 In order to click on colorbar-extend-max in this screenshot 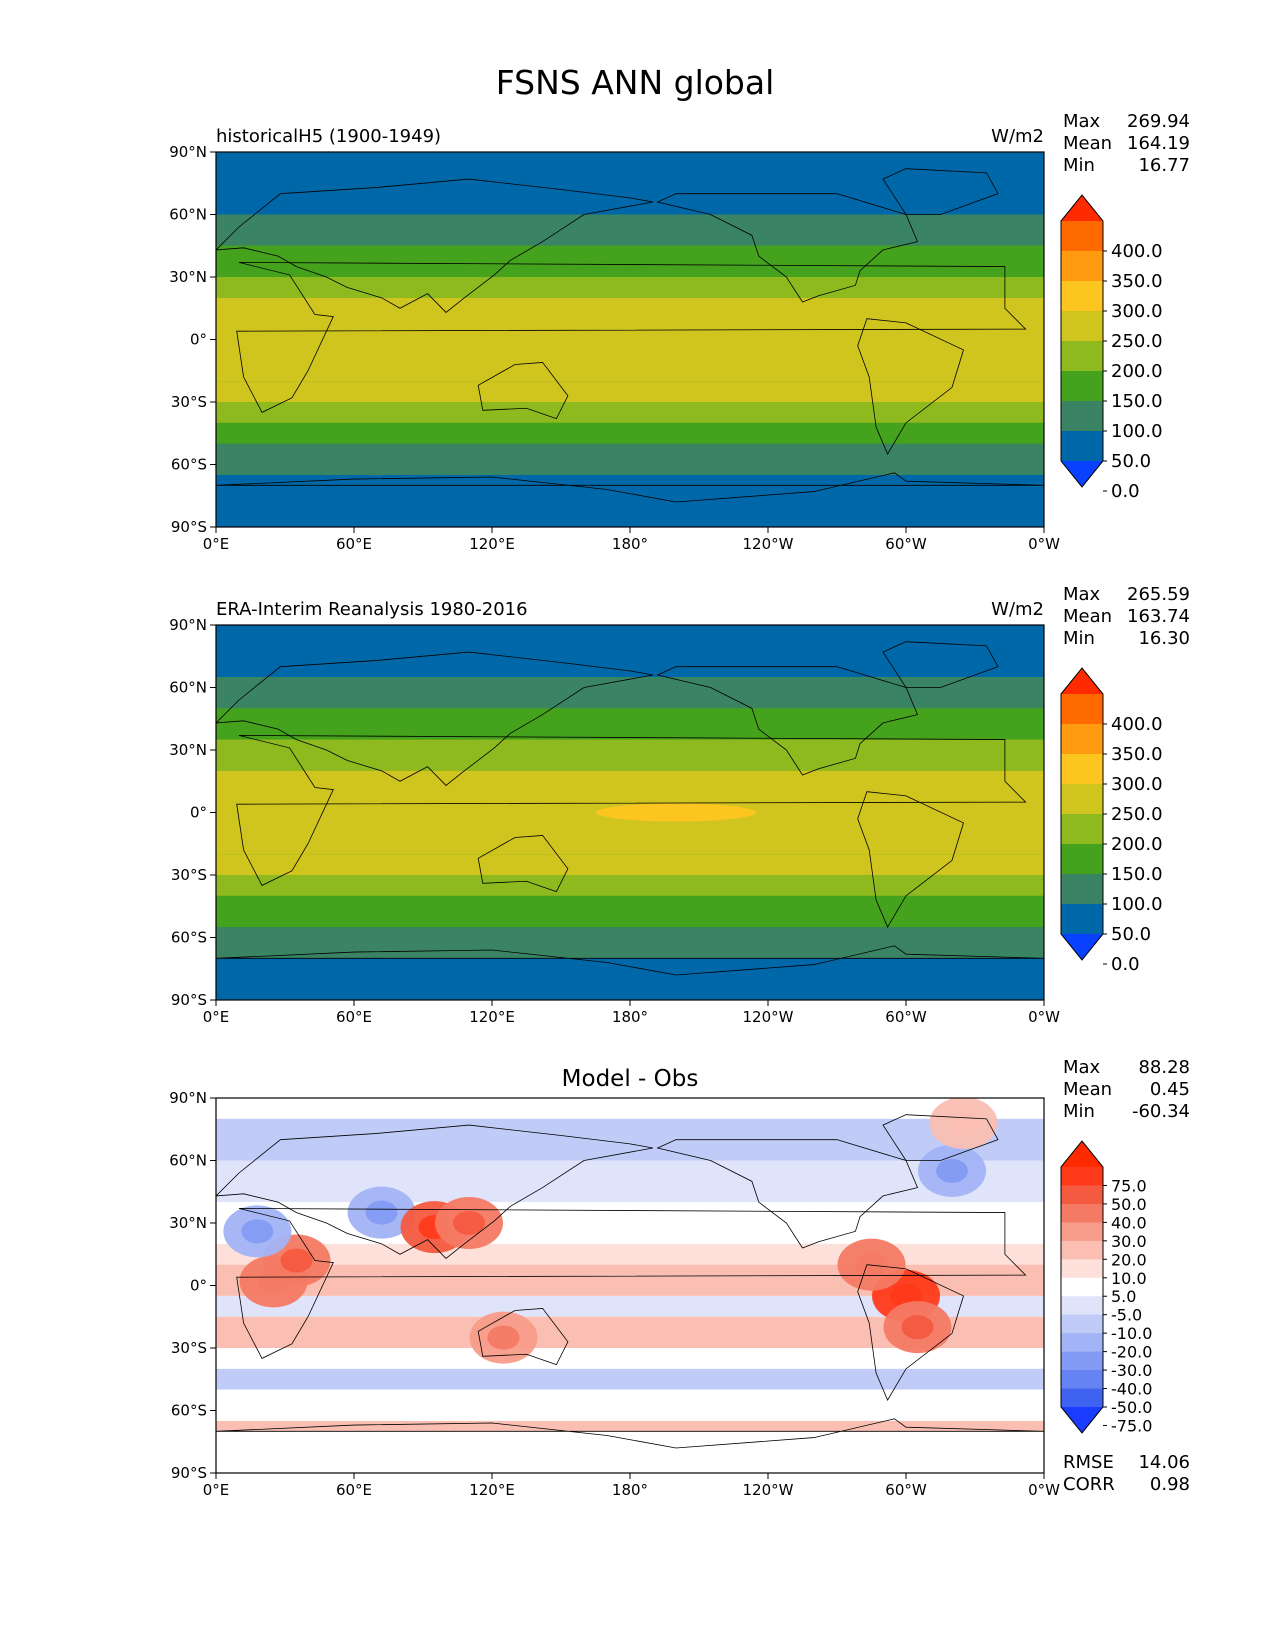, I will do `click(1082, 1154)`.